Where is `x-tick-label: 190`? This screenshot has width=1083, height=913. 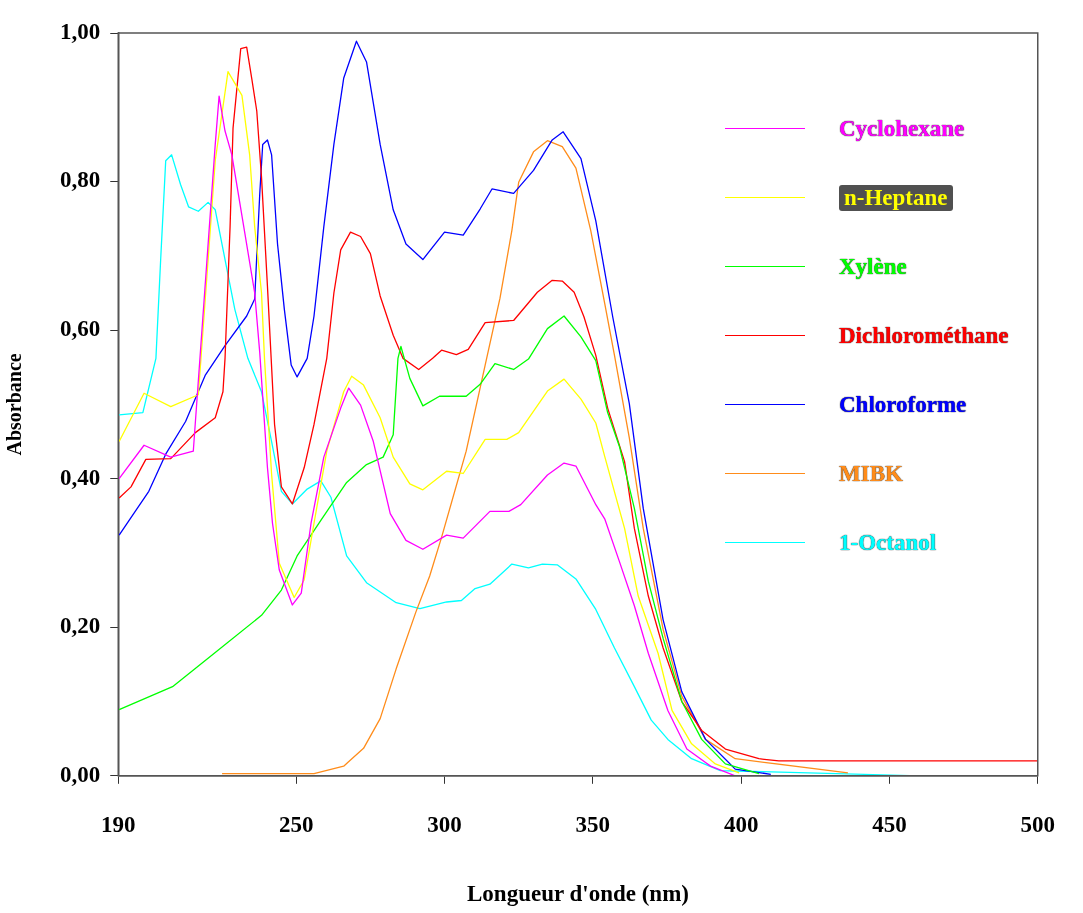
x-tick-label: 190 is located at coordinates (118, 824).